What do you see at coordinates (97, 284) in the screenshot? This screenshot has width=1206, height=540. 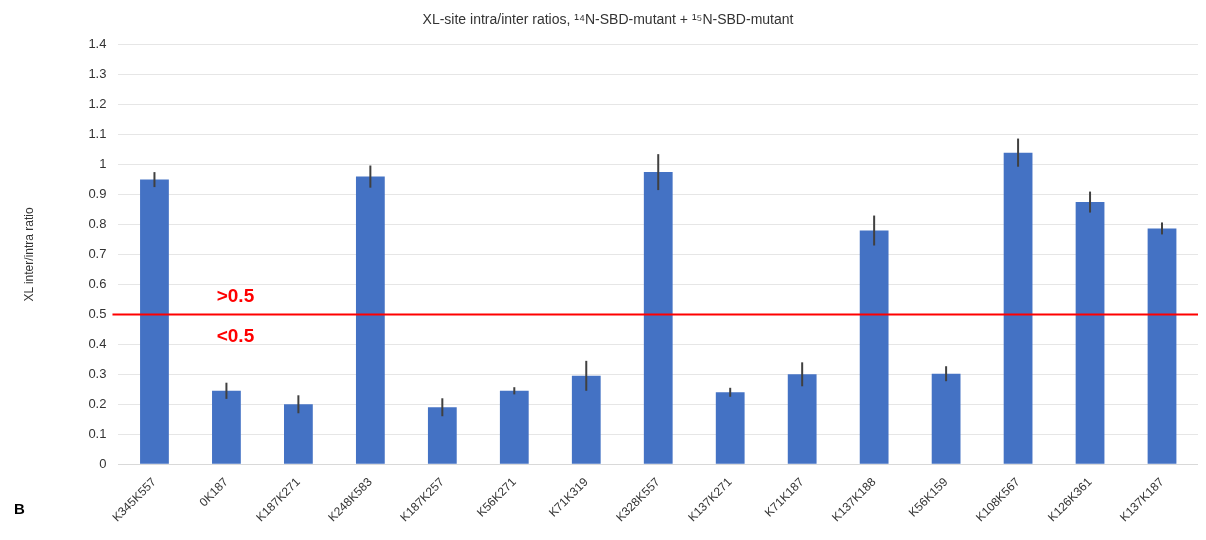 I see `y-tick-label: 0.6` at bounding box center [97, 284].